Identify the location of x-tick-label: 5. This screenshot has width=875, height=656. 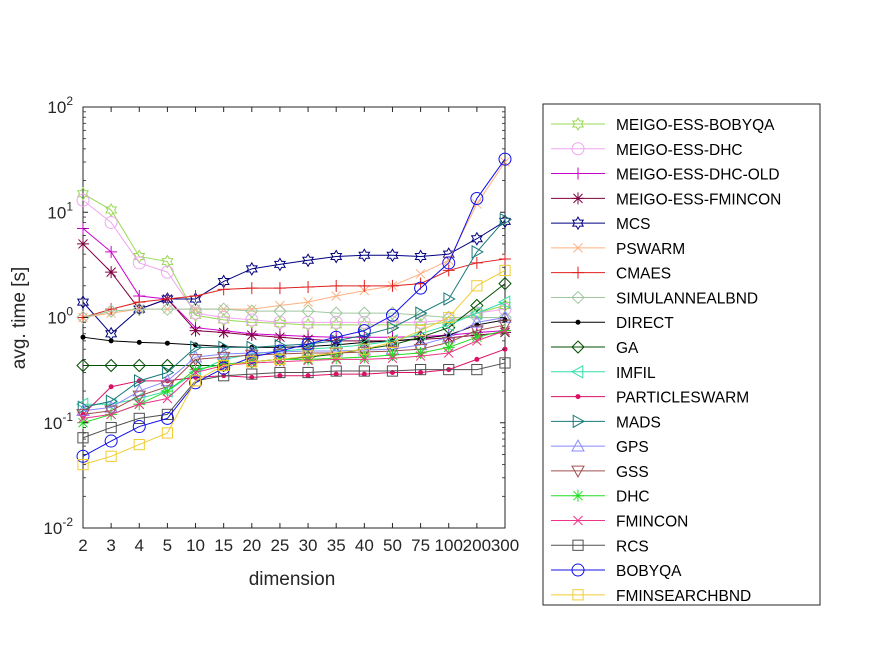
(167, 545).